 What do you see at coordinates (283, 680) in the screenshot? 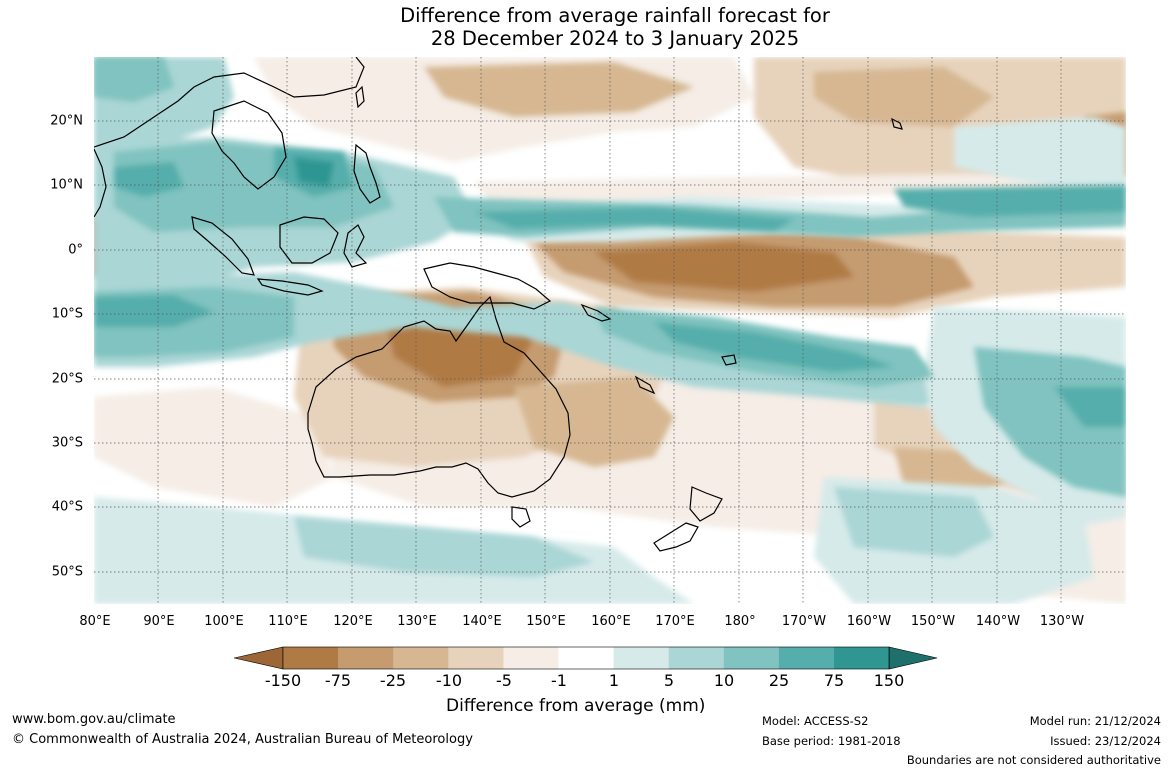
I see `colorbar-tick: -150` at bounding box center [283, 680].